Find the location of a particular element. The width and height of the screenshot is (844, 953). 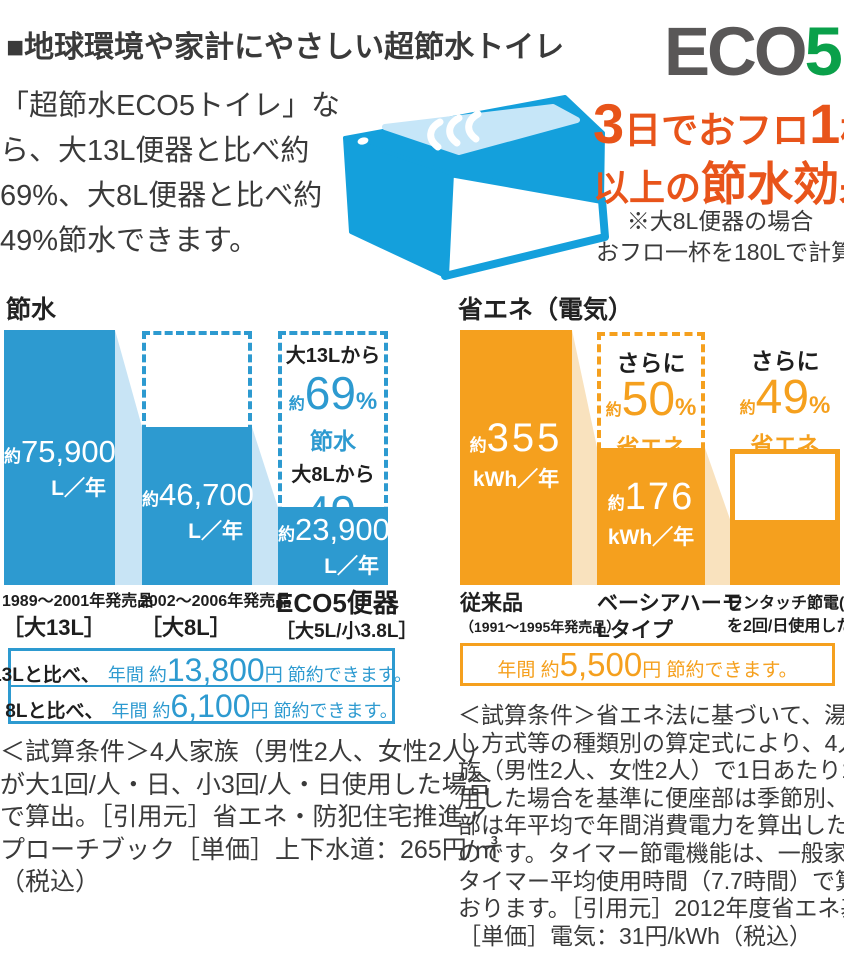

saving-pct-line: 約50% is located at coordinates (651, 405).